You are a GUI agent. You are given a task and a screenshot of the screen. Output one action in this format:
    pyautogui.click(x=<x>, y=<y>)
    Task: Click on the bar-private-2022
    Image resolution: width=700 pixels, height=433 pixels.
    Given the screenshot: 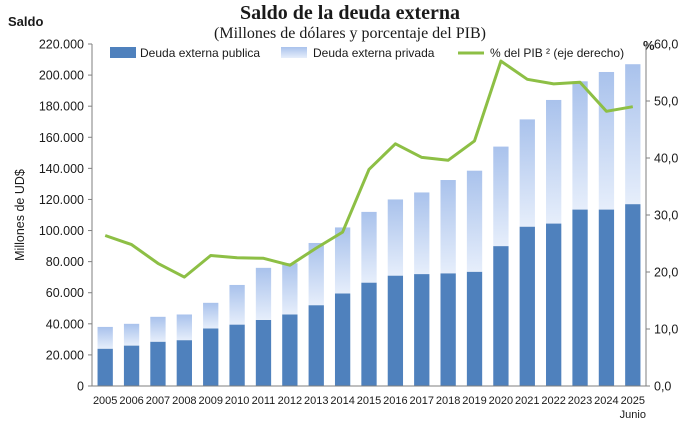 What is the action you would take?
    pyautogui.click(x=554, y=161)
    